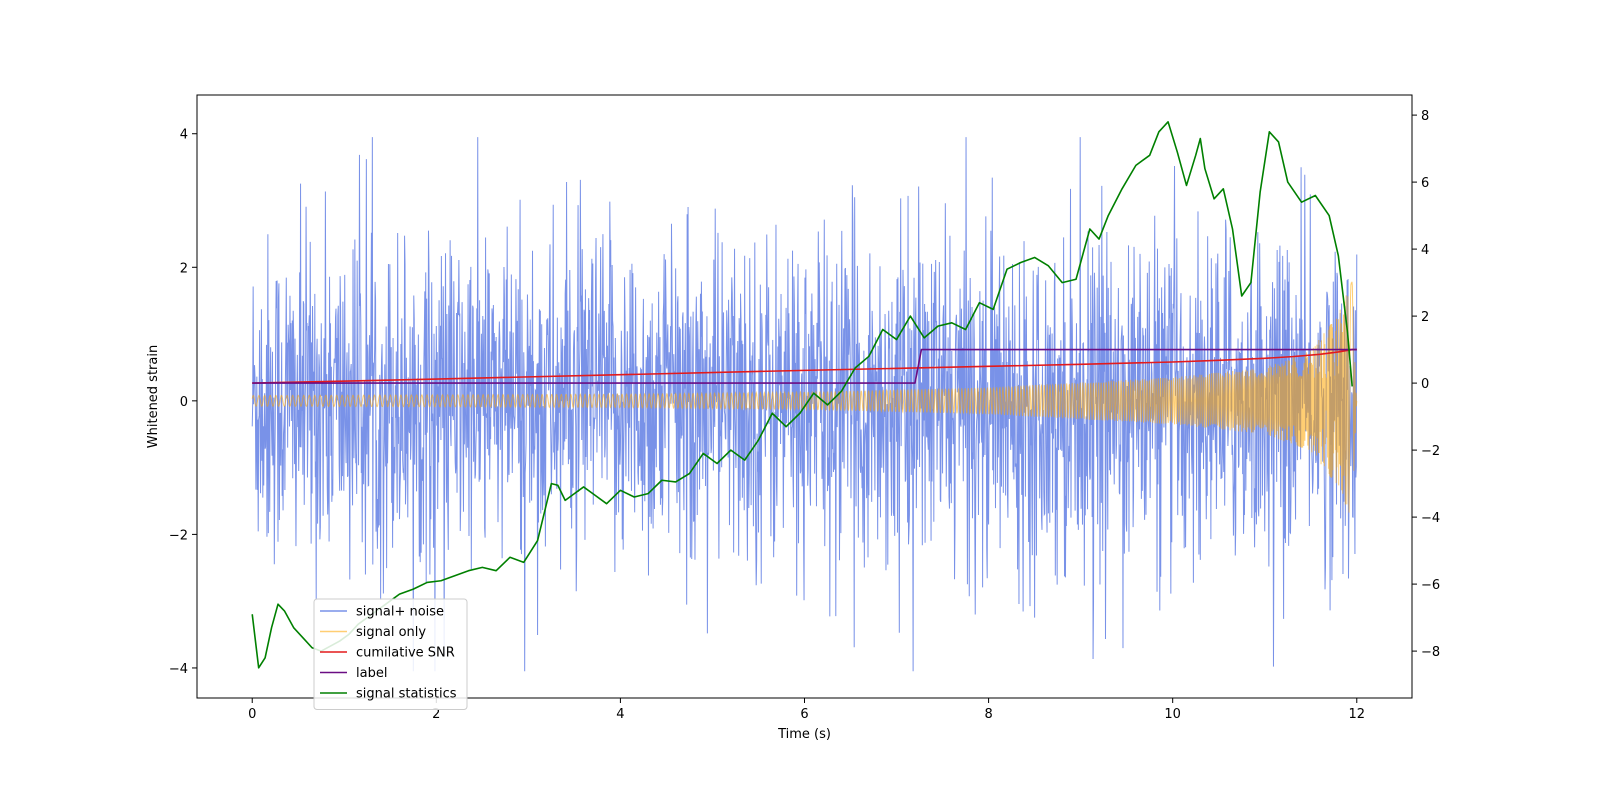 Image resolution: width=1600 pixels, height=800 pixels. I want to click on x-tick-label: 6, so click(804, 714).